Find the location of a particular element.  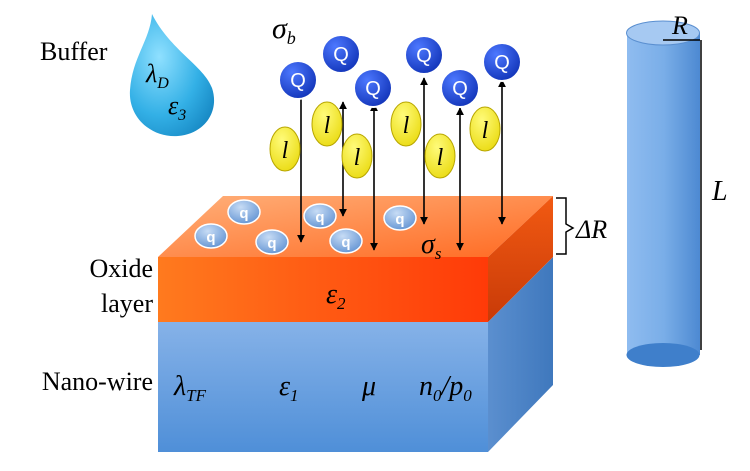

lambda-tf-label: λTF is located at coordinates (190, 388).